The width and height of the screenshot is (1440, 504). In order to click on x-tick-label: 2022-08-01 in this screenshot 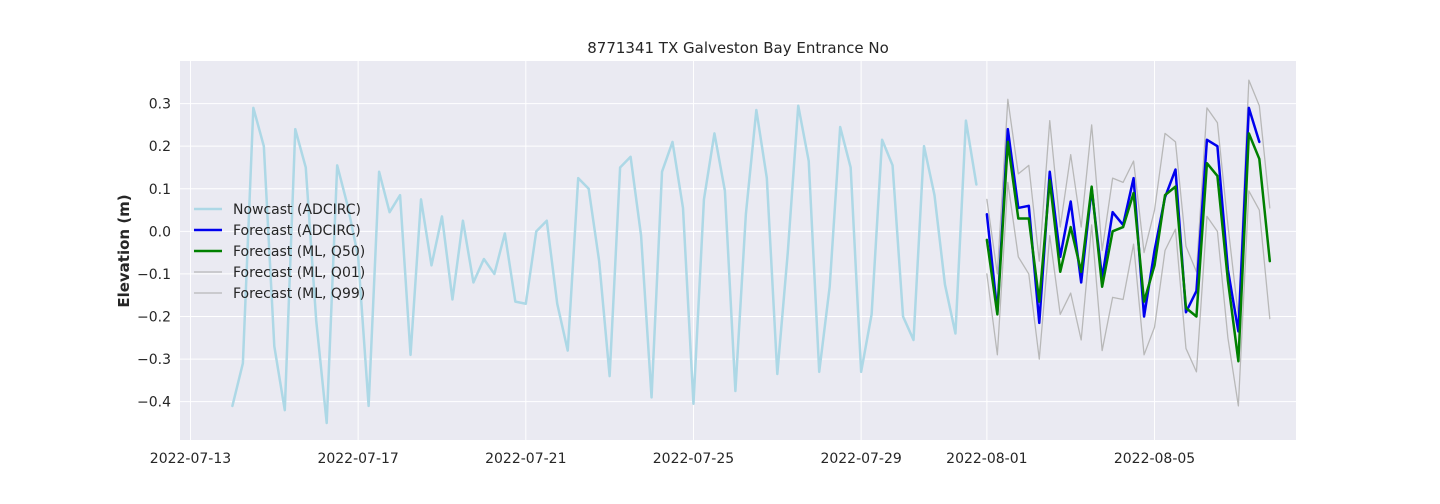, I will do `click(986, 459)`.